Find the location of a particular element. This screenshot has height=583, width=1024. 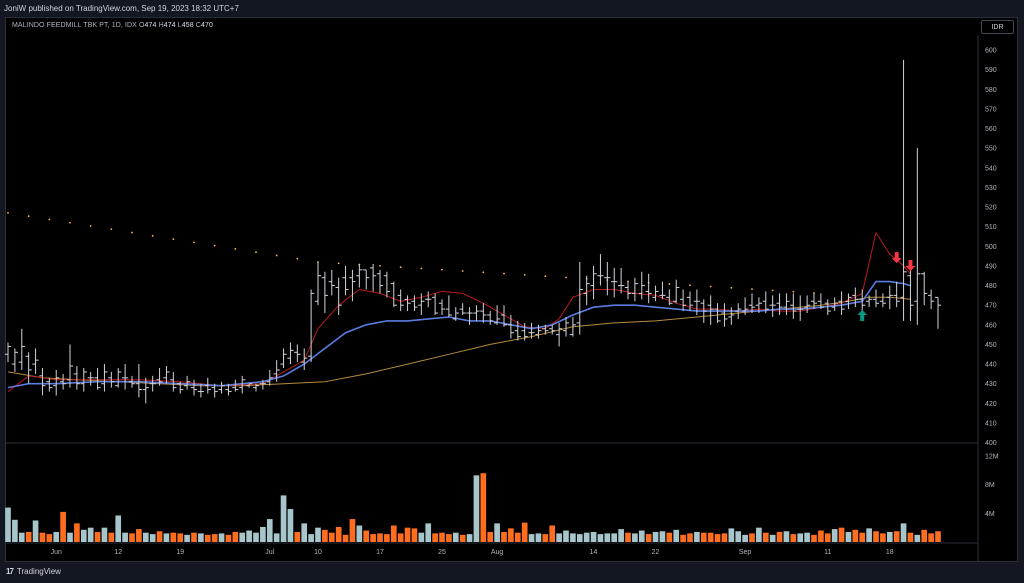

high-value: 474 is located at coordinates (169, 25).